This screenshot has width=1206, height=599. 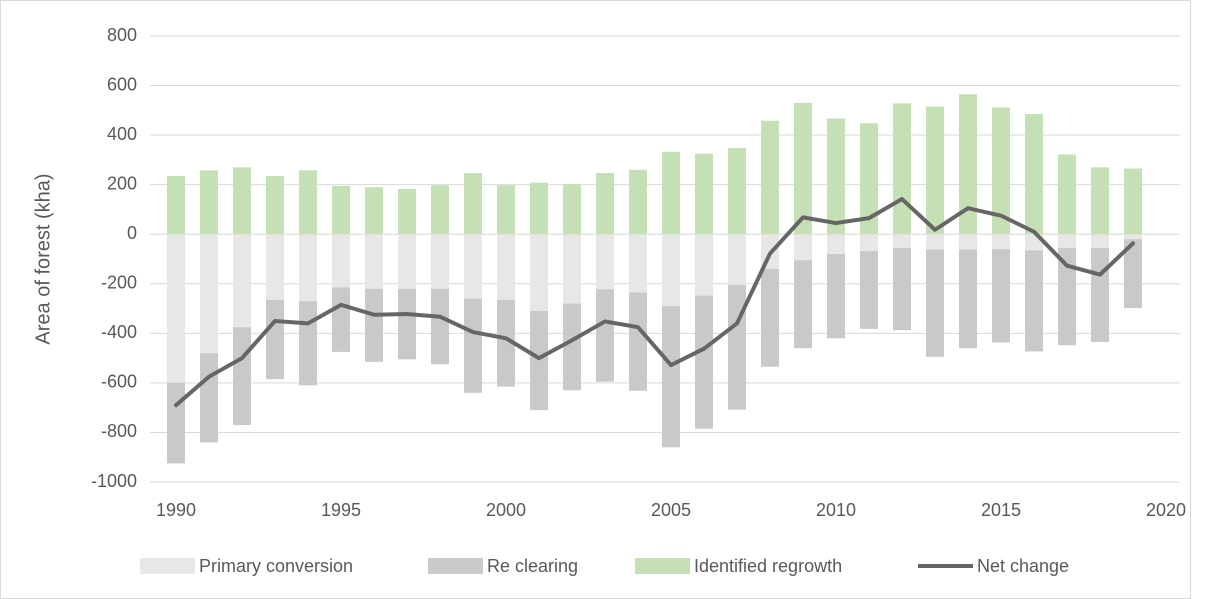 I want to click on y-tick-label: 800, so click(x=122, y=35).